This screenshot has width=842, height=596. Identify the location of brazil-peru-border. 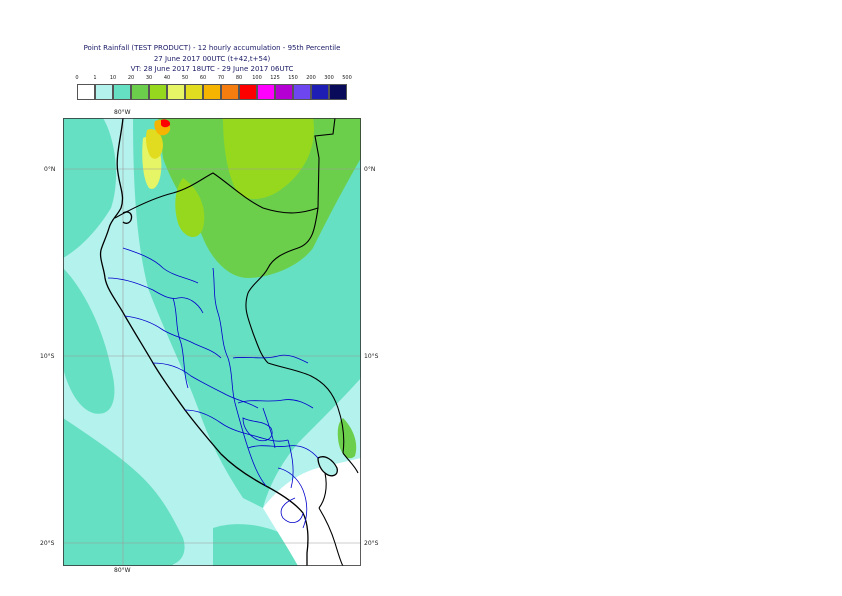
(306, 408).